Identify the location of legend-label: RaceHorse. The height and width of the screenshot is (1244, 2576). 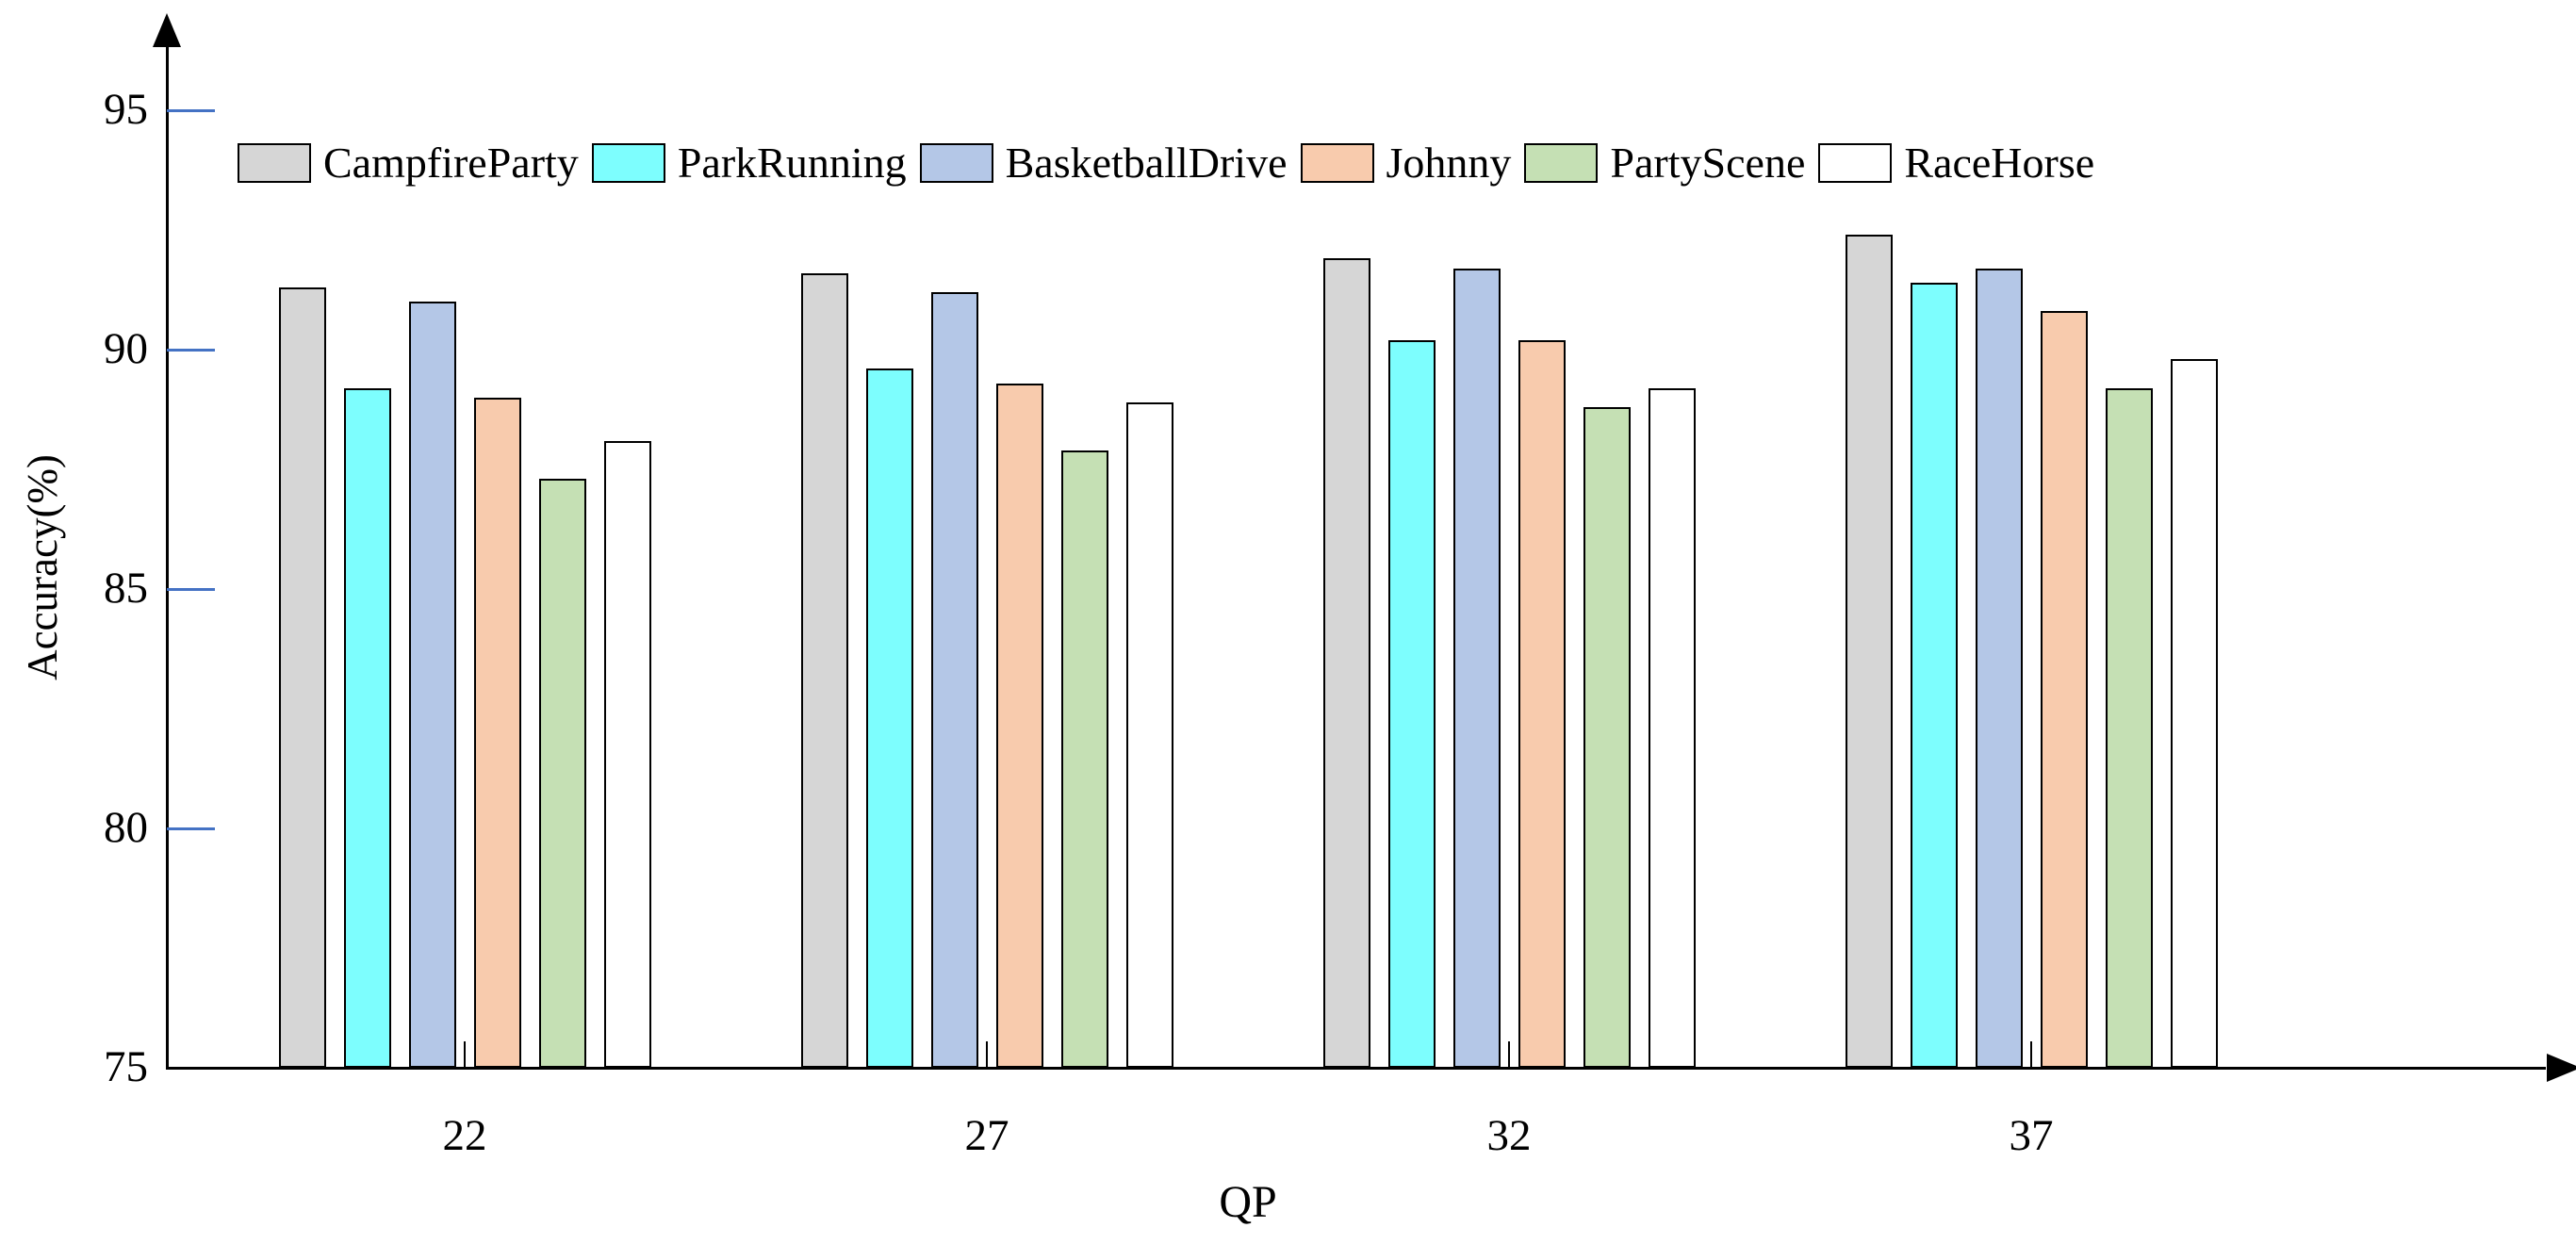
(1999, 163).